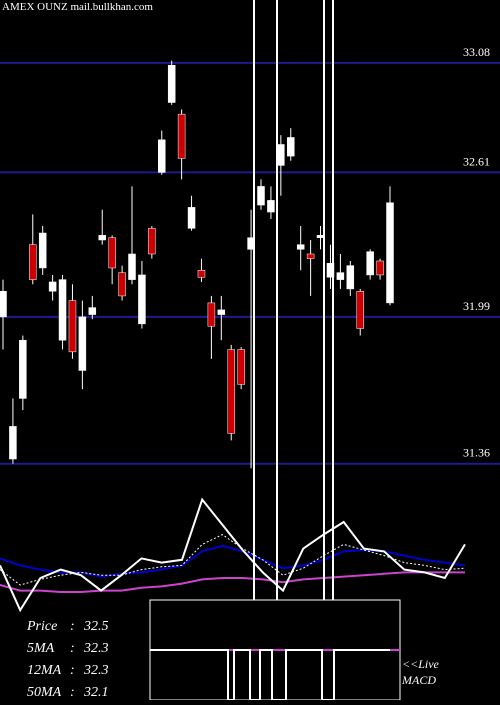 This screenshot has height=705, width=500. What do you see at coordinates (275, 650) in the screenshot?
I see `macd-box` at bounding box center [275, 650].